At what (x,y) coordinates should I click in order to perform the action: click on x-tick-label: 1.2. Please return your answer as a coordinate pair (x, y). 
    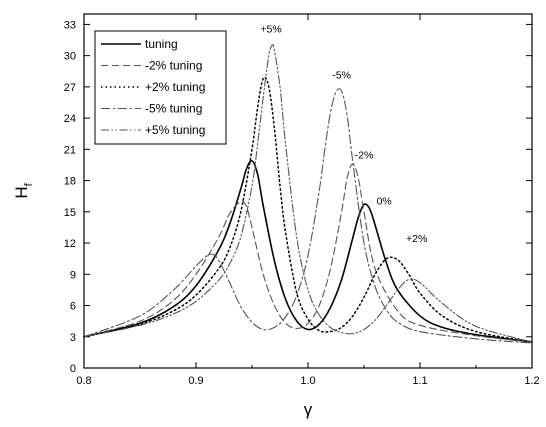
    Looking at the image, I should click on (531, 381).